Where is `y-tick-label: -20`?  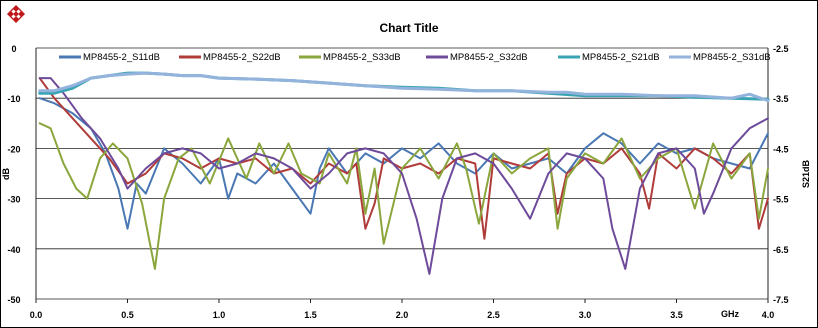
y-tick-label: -20 is located at coordinates (13, 149).